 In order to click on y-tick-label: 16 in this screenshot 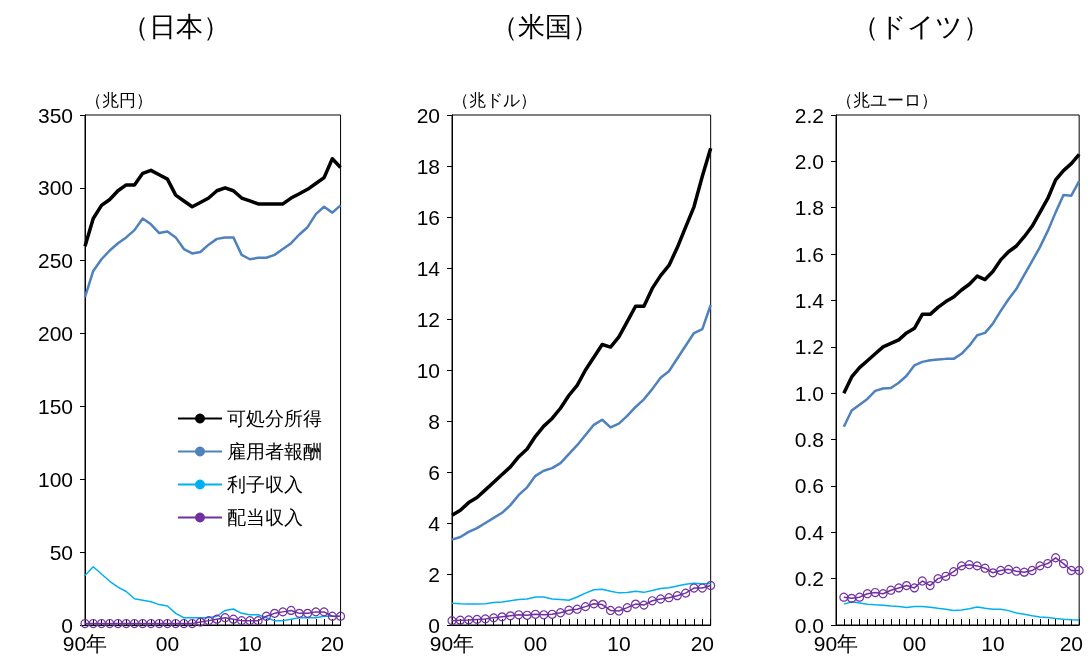, I will do `click(428, 217)`.